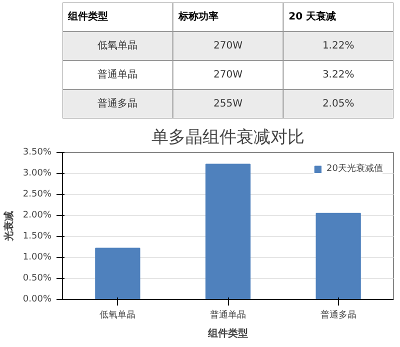 Image resolution: width=400 pixels, height=347 pixels. Describe the element at coordinates (338, 315) in the screenshot. I see `x-tick-label: 普通多晶` at that location.